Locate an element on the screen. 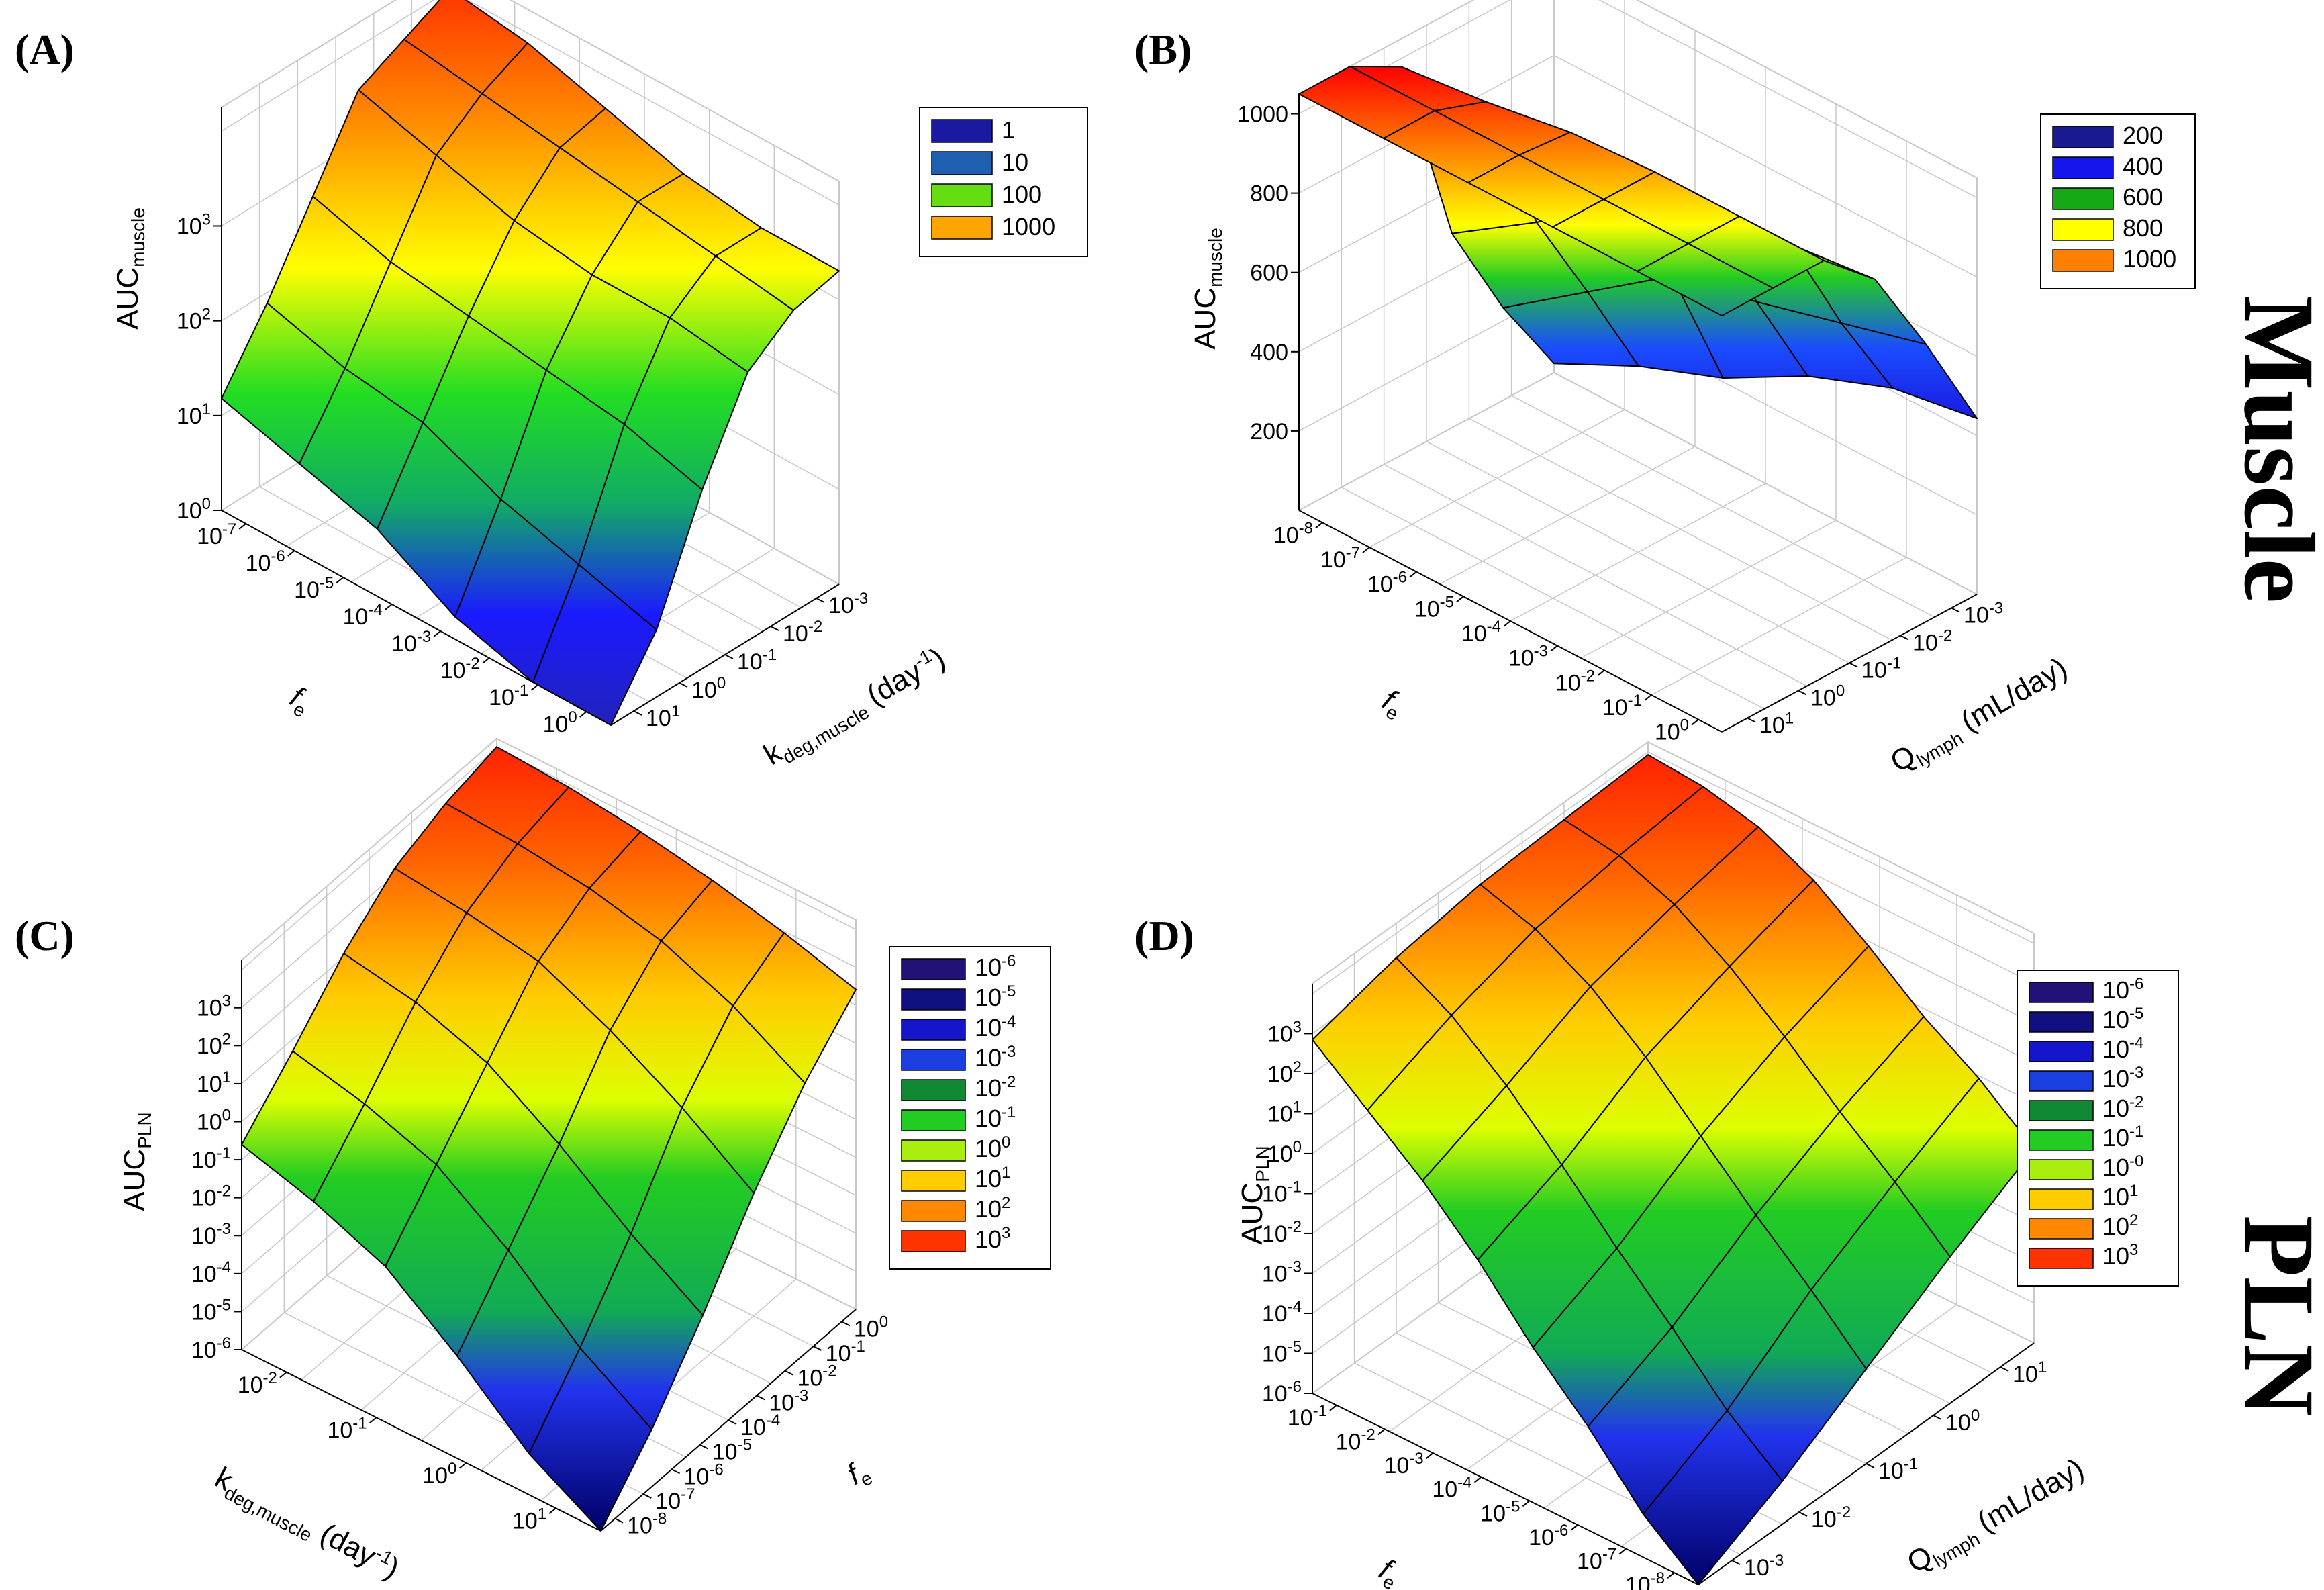 This screenshot has width=2324, height=1590. x-axis-line is located at coordinates (421, 1440).